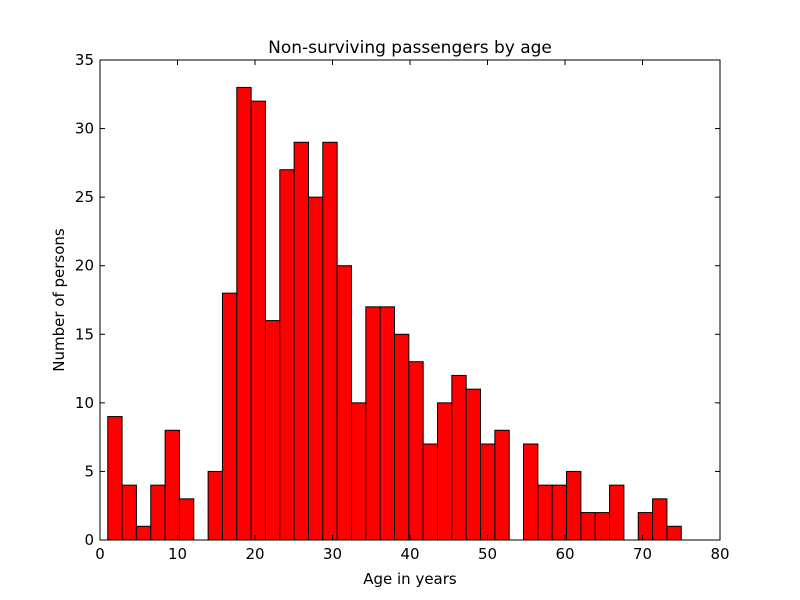 This screenshot has width=800, height=600. What do you see at coordinates (59, 300) in the screenshot?
I see `y-axis-label: Number of persons` at bounding box center [59, 300].